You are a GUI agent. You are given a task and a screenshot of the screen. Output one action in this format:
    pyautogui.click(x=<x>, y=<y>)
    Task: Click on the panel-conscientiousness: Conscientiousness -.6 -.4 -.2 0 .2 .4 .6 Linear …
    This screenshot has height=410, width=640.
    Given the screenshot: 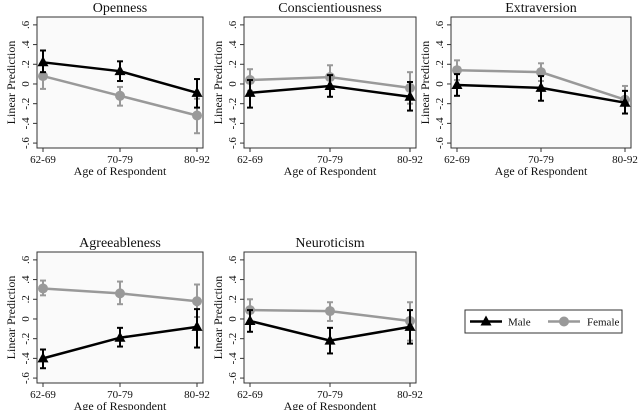 What is the action you would take?
    pyautogui.click(x=317, y=89)
    